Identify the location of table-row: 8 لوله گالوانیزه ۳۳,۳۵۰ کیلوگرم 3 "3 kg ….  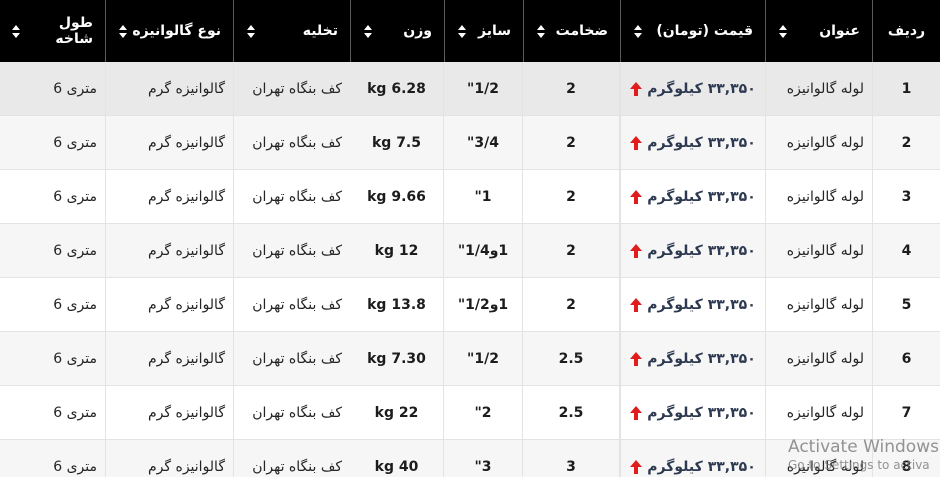
(470, 458).